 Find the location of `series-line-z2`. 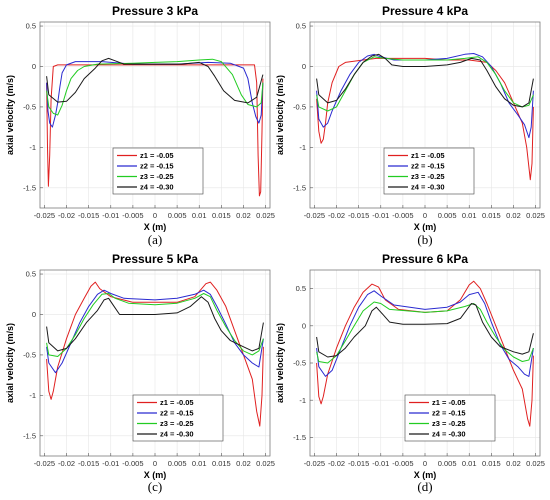

series-line-z2 is located at coordinates (425, 333).